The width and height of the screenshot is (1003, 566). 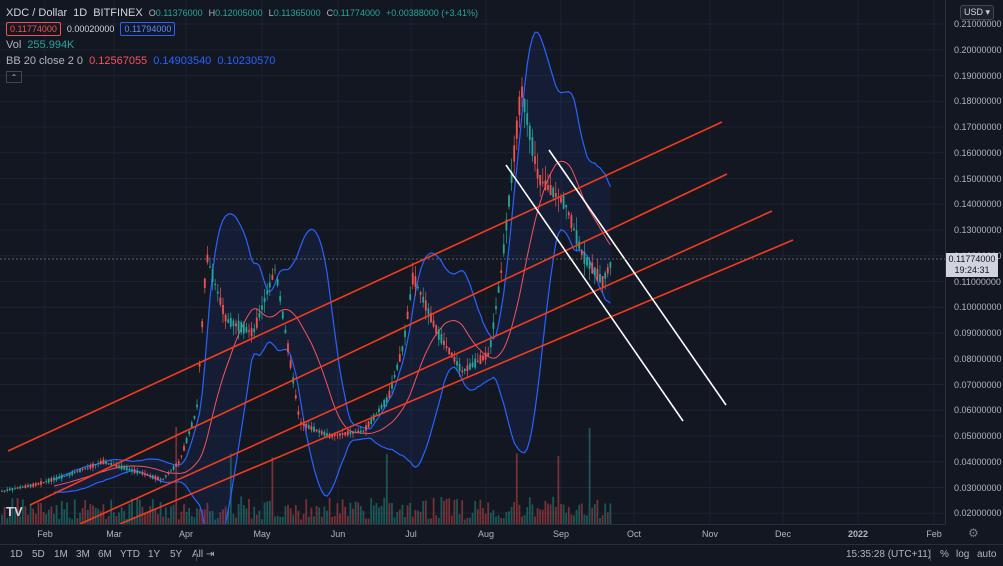 What do you see at coordinates (148, 29) in the screenshot?
I see `buy-button: 0.11794000` at bounding box center [148, 29].